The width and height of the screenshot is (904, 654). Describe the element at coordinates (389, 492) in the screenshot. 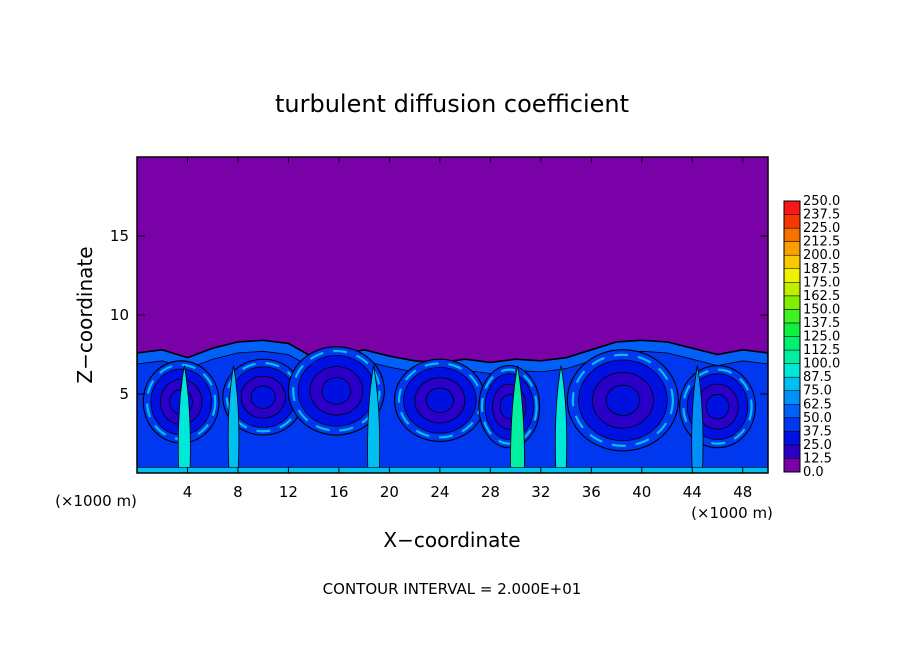

I see `x-tick-label: 20` at that location.